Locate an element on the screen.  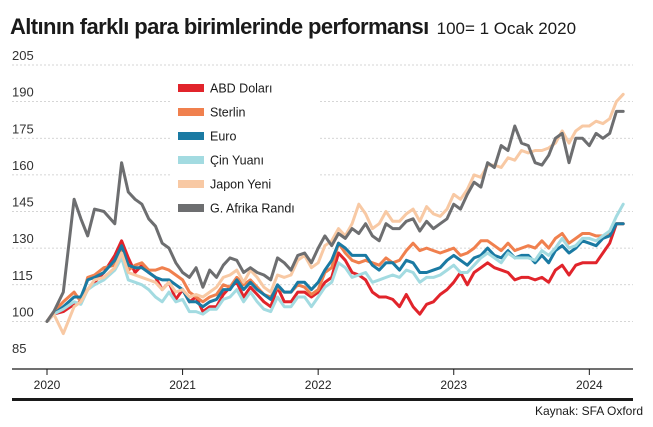
x-axis is located at coordinates (322, 384).